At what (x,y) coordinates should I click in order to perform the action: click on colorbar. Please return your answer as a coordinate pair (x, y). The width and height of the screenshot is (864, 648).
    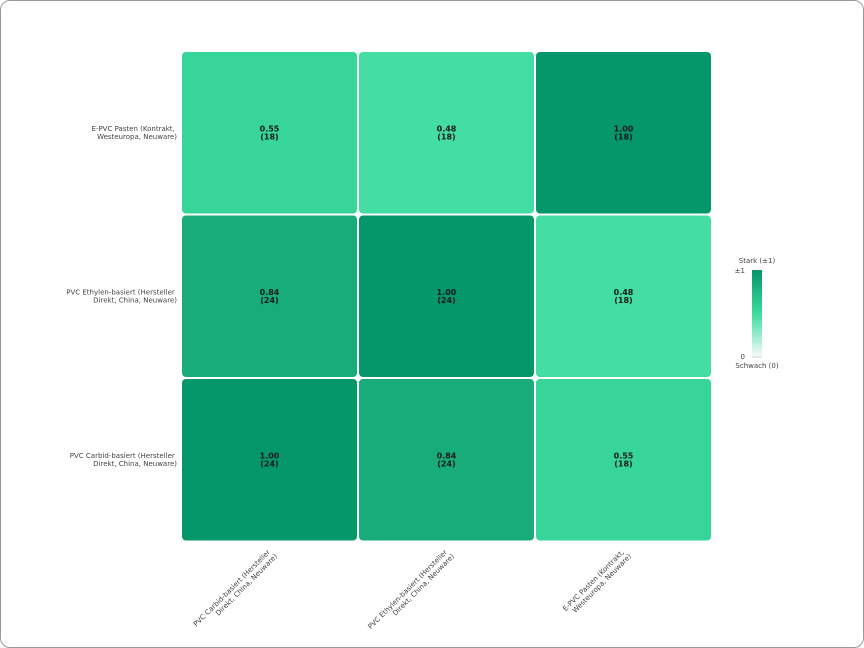
    Looking at the image, I should click on (757, 314).